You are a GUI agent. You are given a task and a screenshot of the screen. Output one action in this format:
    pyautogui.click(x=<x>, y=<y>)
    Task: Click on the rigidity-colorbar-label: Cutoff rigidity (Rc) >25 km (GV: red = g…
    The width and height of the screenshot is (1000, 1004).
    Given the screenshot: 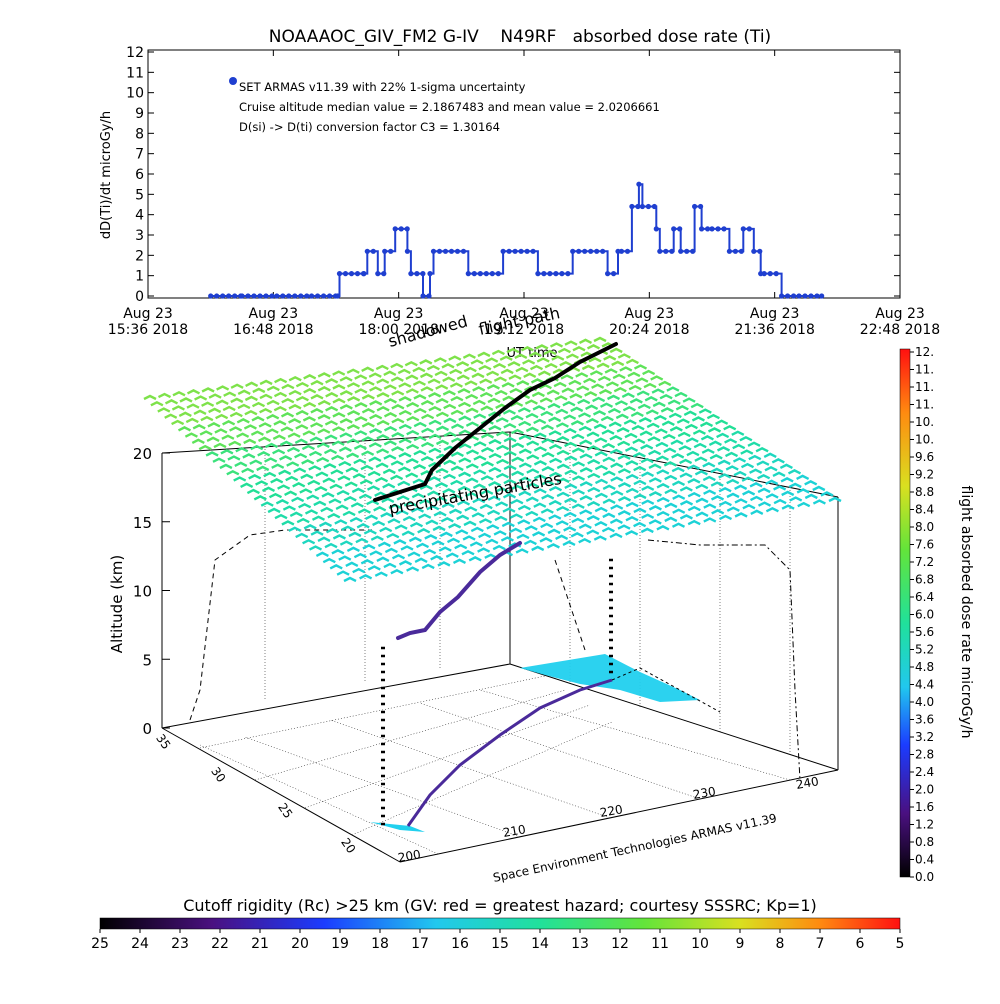 What is the action you would take?
    pyautogui.click(x=500, y=905)
    